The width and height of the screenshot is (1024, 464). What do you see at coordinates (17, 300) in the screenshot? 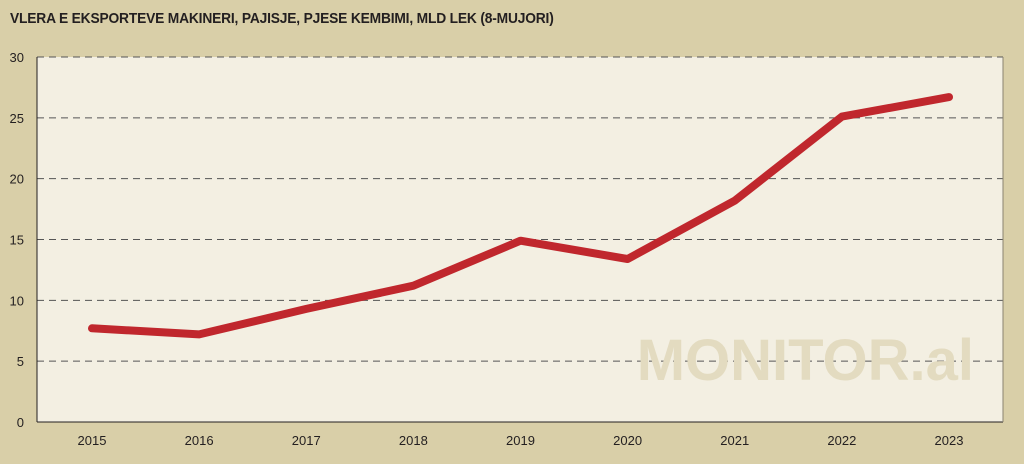
I see `y-tick-label: 10` at bounding box center [17, 300].